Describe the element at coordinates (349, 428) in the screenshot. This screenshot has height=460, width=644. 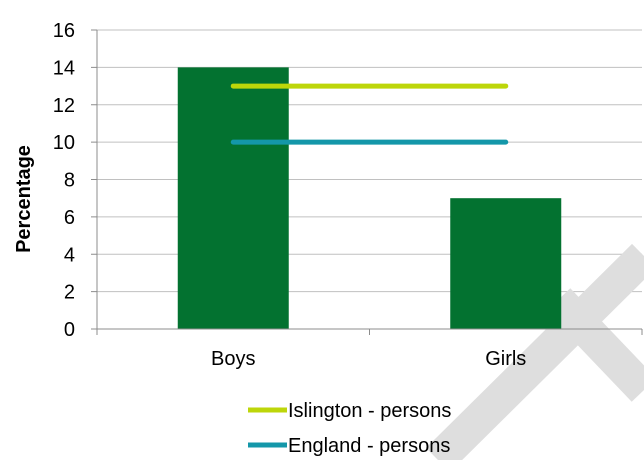
I see `legend: Islington - persons England - persons` at that location.